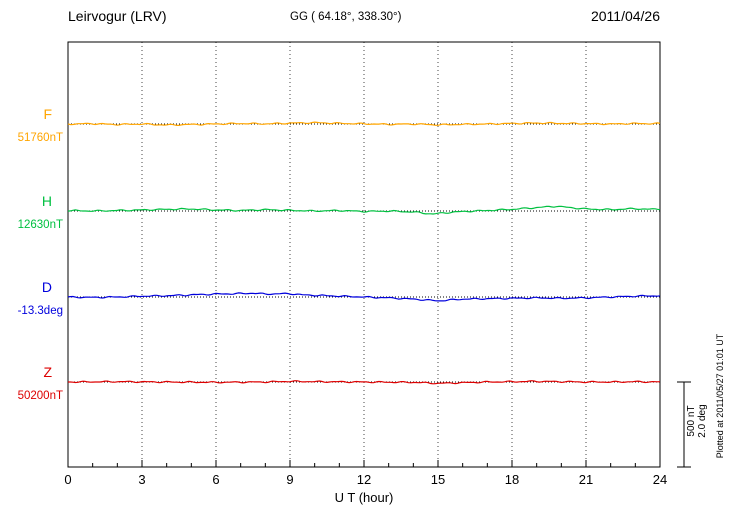  Describe the element at coordinates (625, 16) in the screenshot. I see `plot-date: 2011/04/26` at that location.